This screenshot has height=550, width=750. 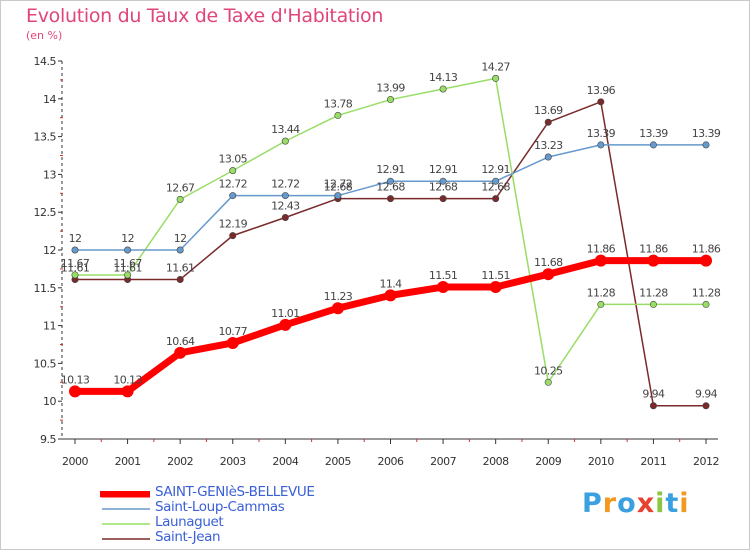 I want to click on data-label: 9.94, so click(x=706, y=394).